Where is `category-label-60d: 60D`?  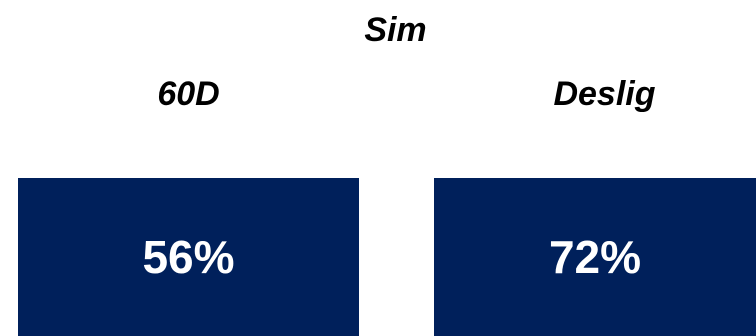 category-label-60d: 60D is located at coordinates (188, 94).